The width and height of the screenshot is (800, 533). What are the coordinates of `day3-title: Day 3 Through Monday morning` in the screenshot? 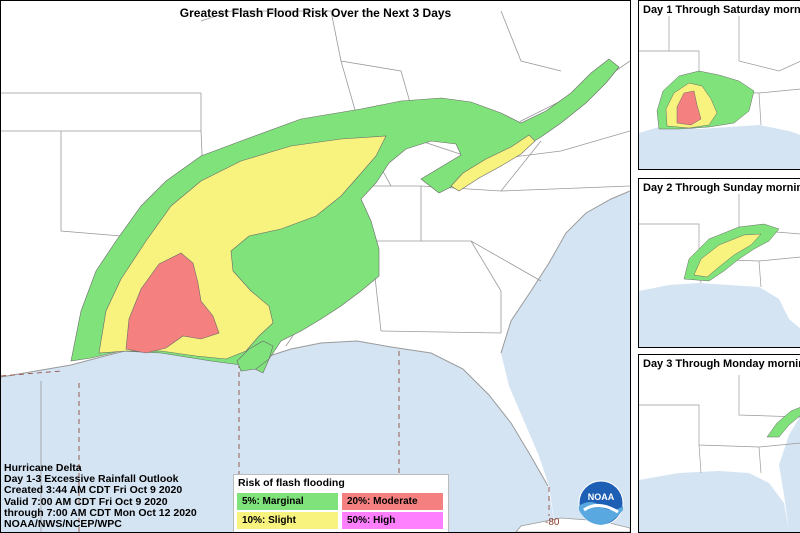 It's located at (721, 364).